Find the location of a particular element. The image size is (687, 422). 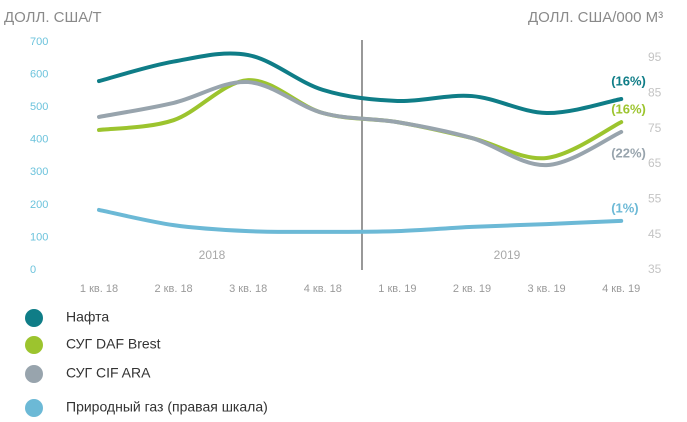

legend-label: Нафта is located at coordinates (87, 317).